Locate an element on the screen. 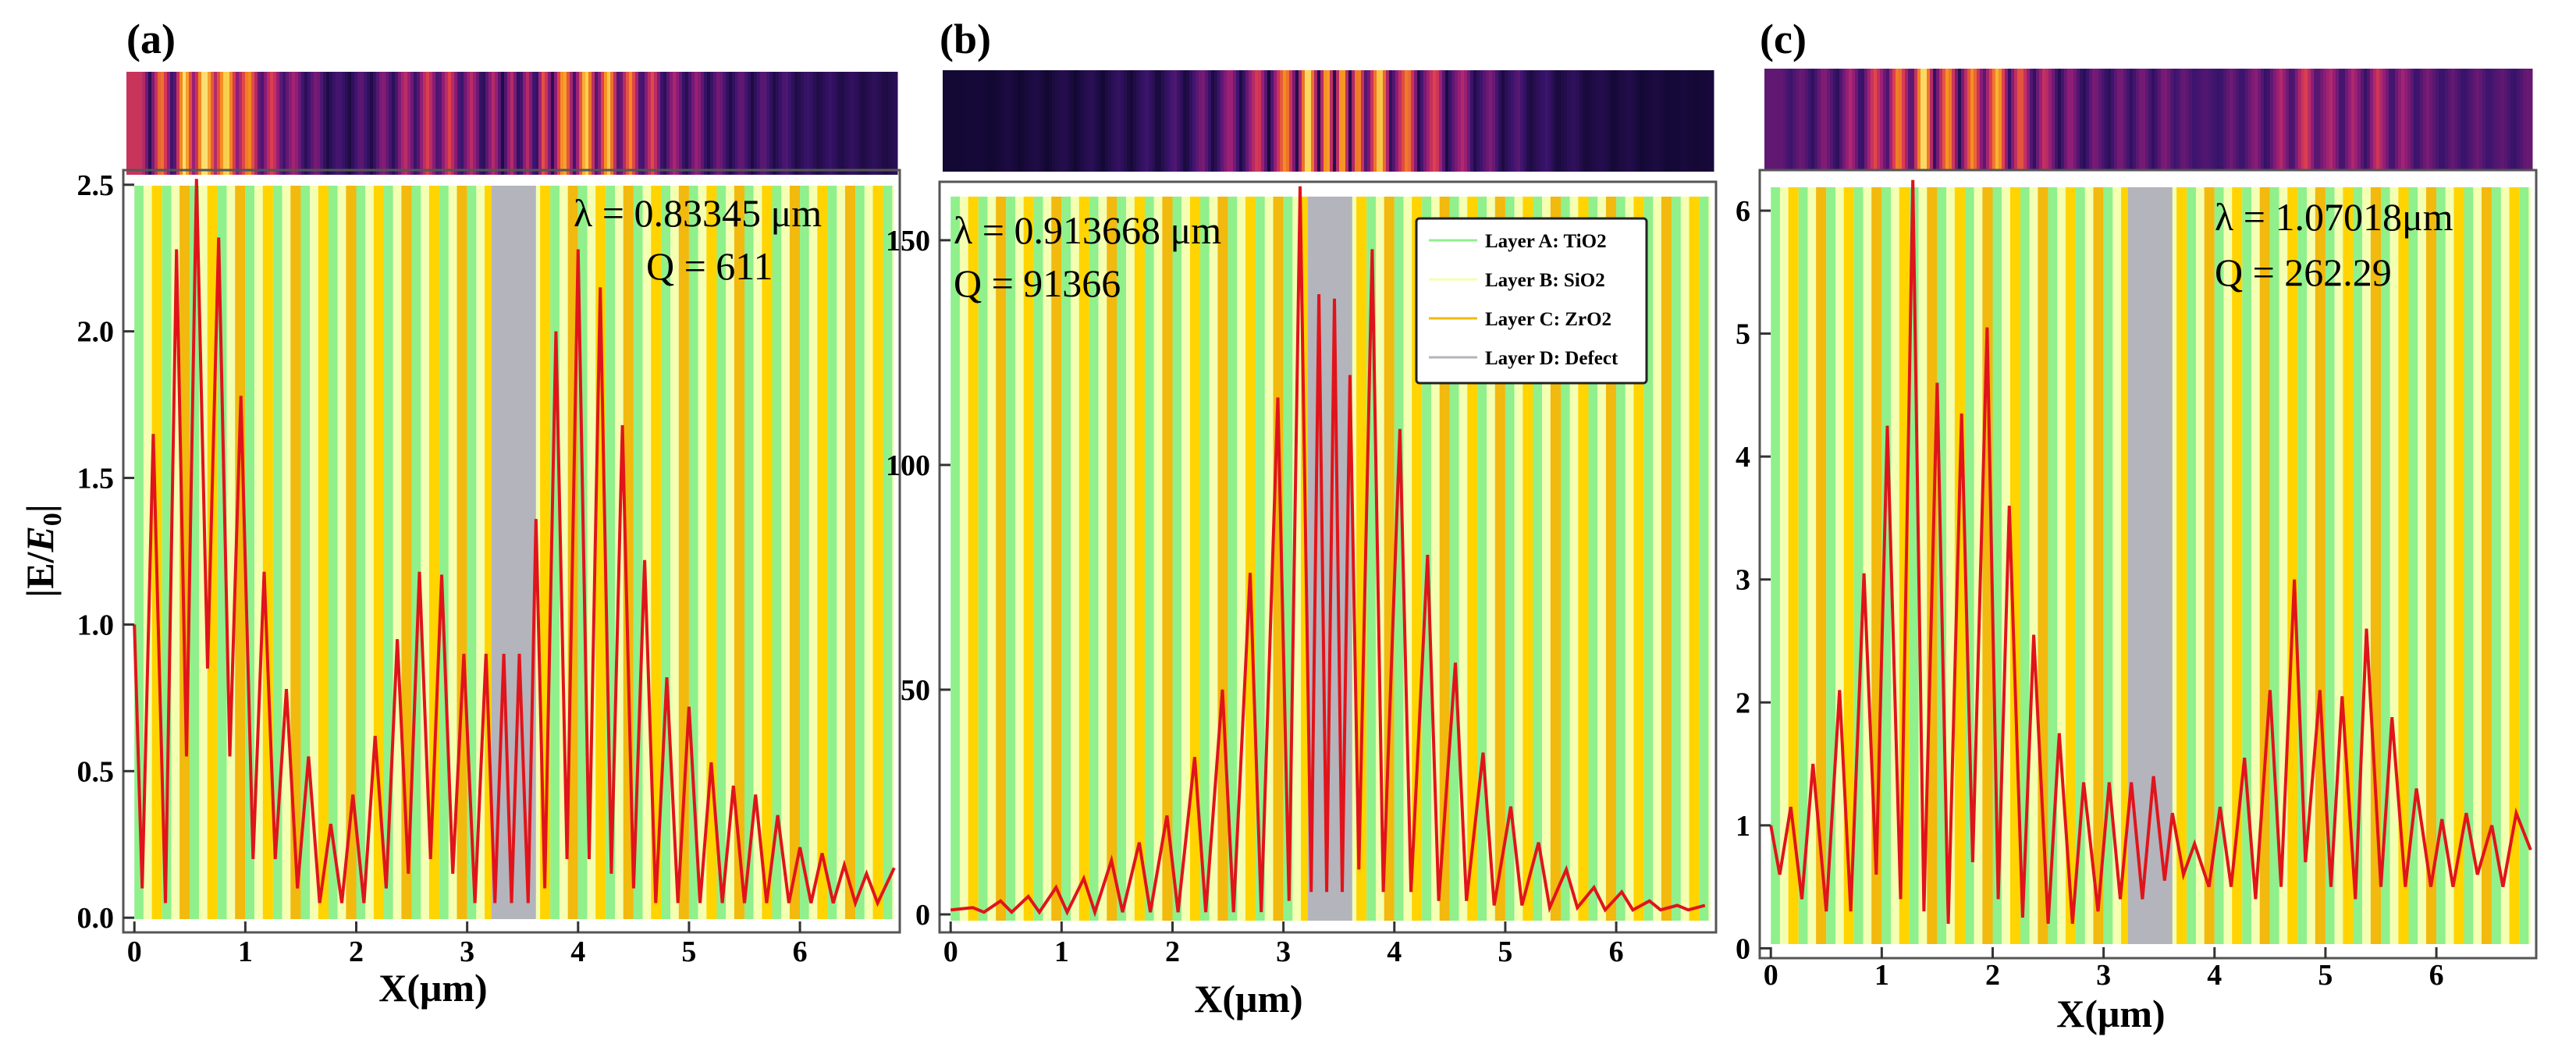 The height and width of the screenshot is (1058, 2576). y-axis-title-sub: 0 is located at coordinates (53, 519).